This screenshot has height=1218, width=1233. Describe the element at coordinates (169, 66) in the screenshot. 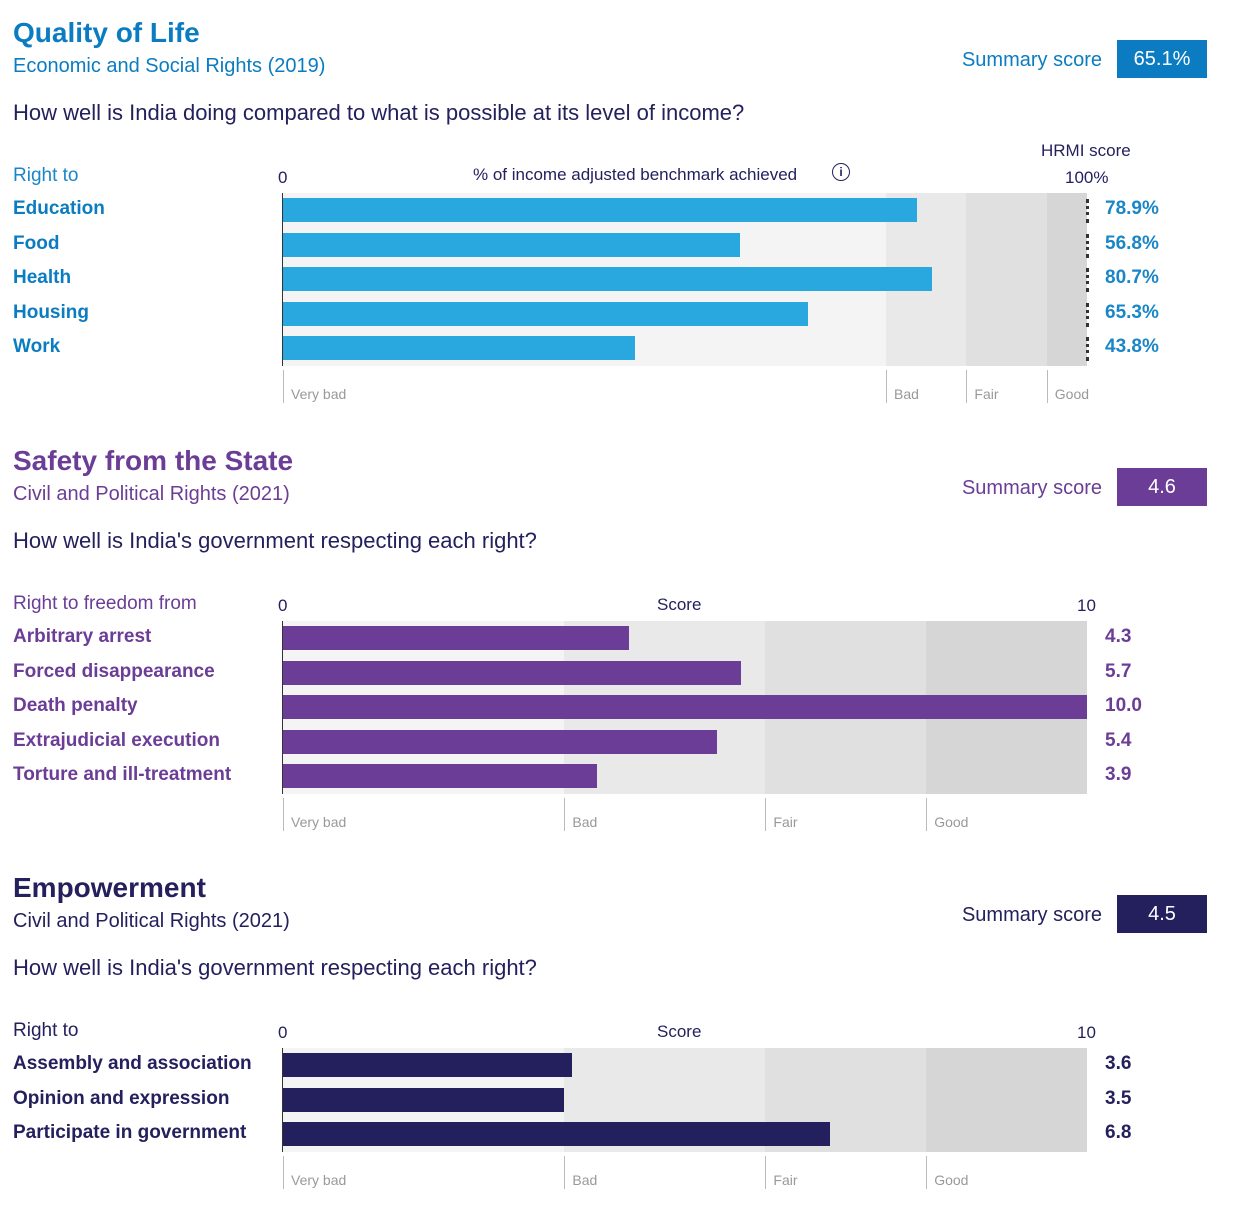

I see `section-subtitle: Economic and Social Rights (2019)` at that location.